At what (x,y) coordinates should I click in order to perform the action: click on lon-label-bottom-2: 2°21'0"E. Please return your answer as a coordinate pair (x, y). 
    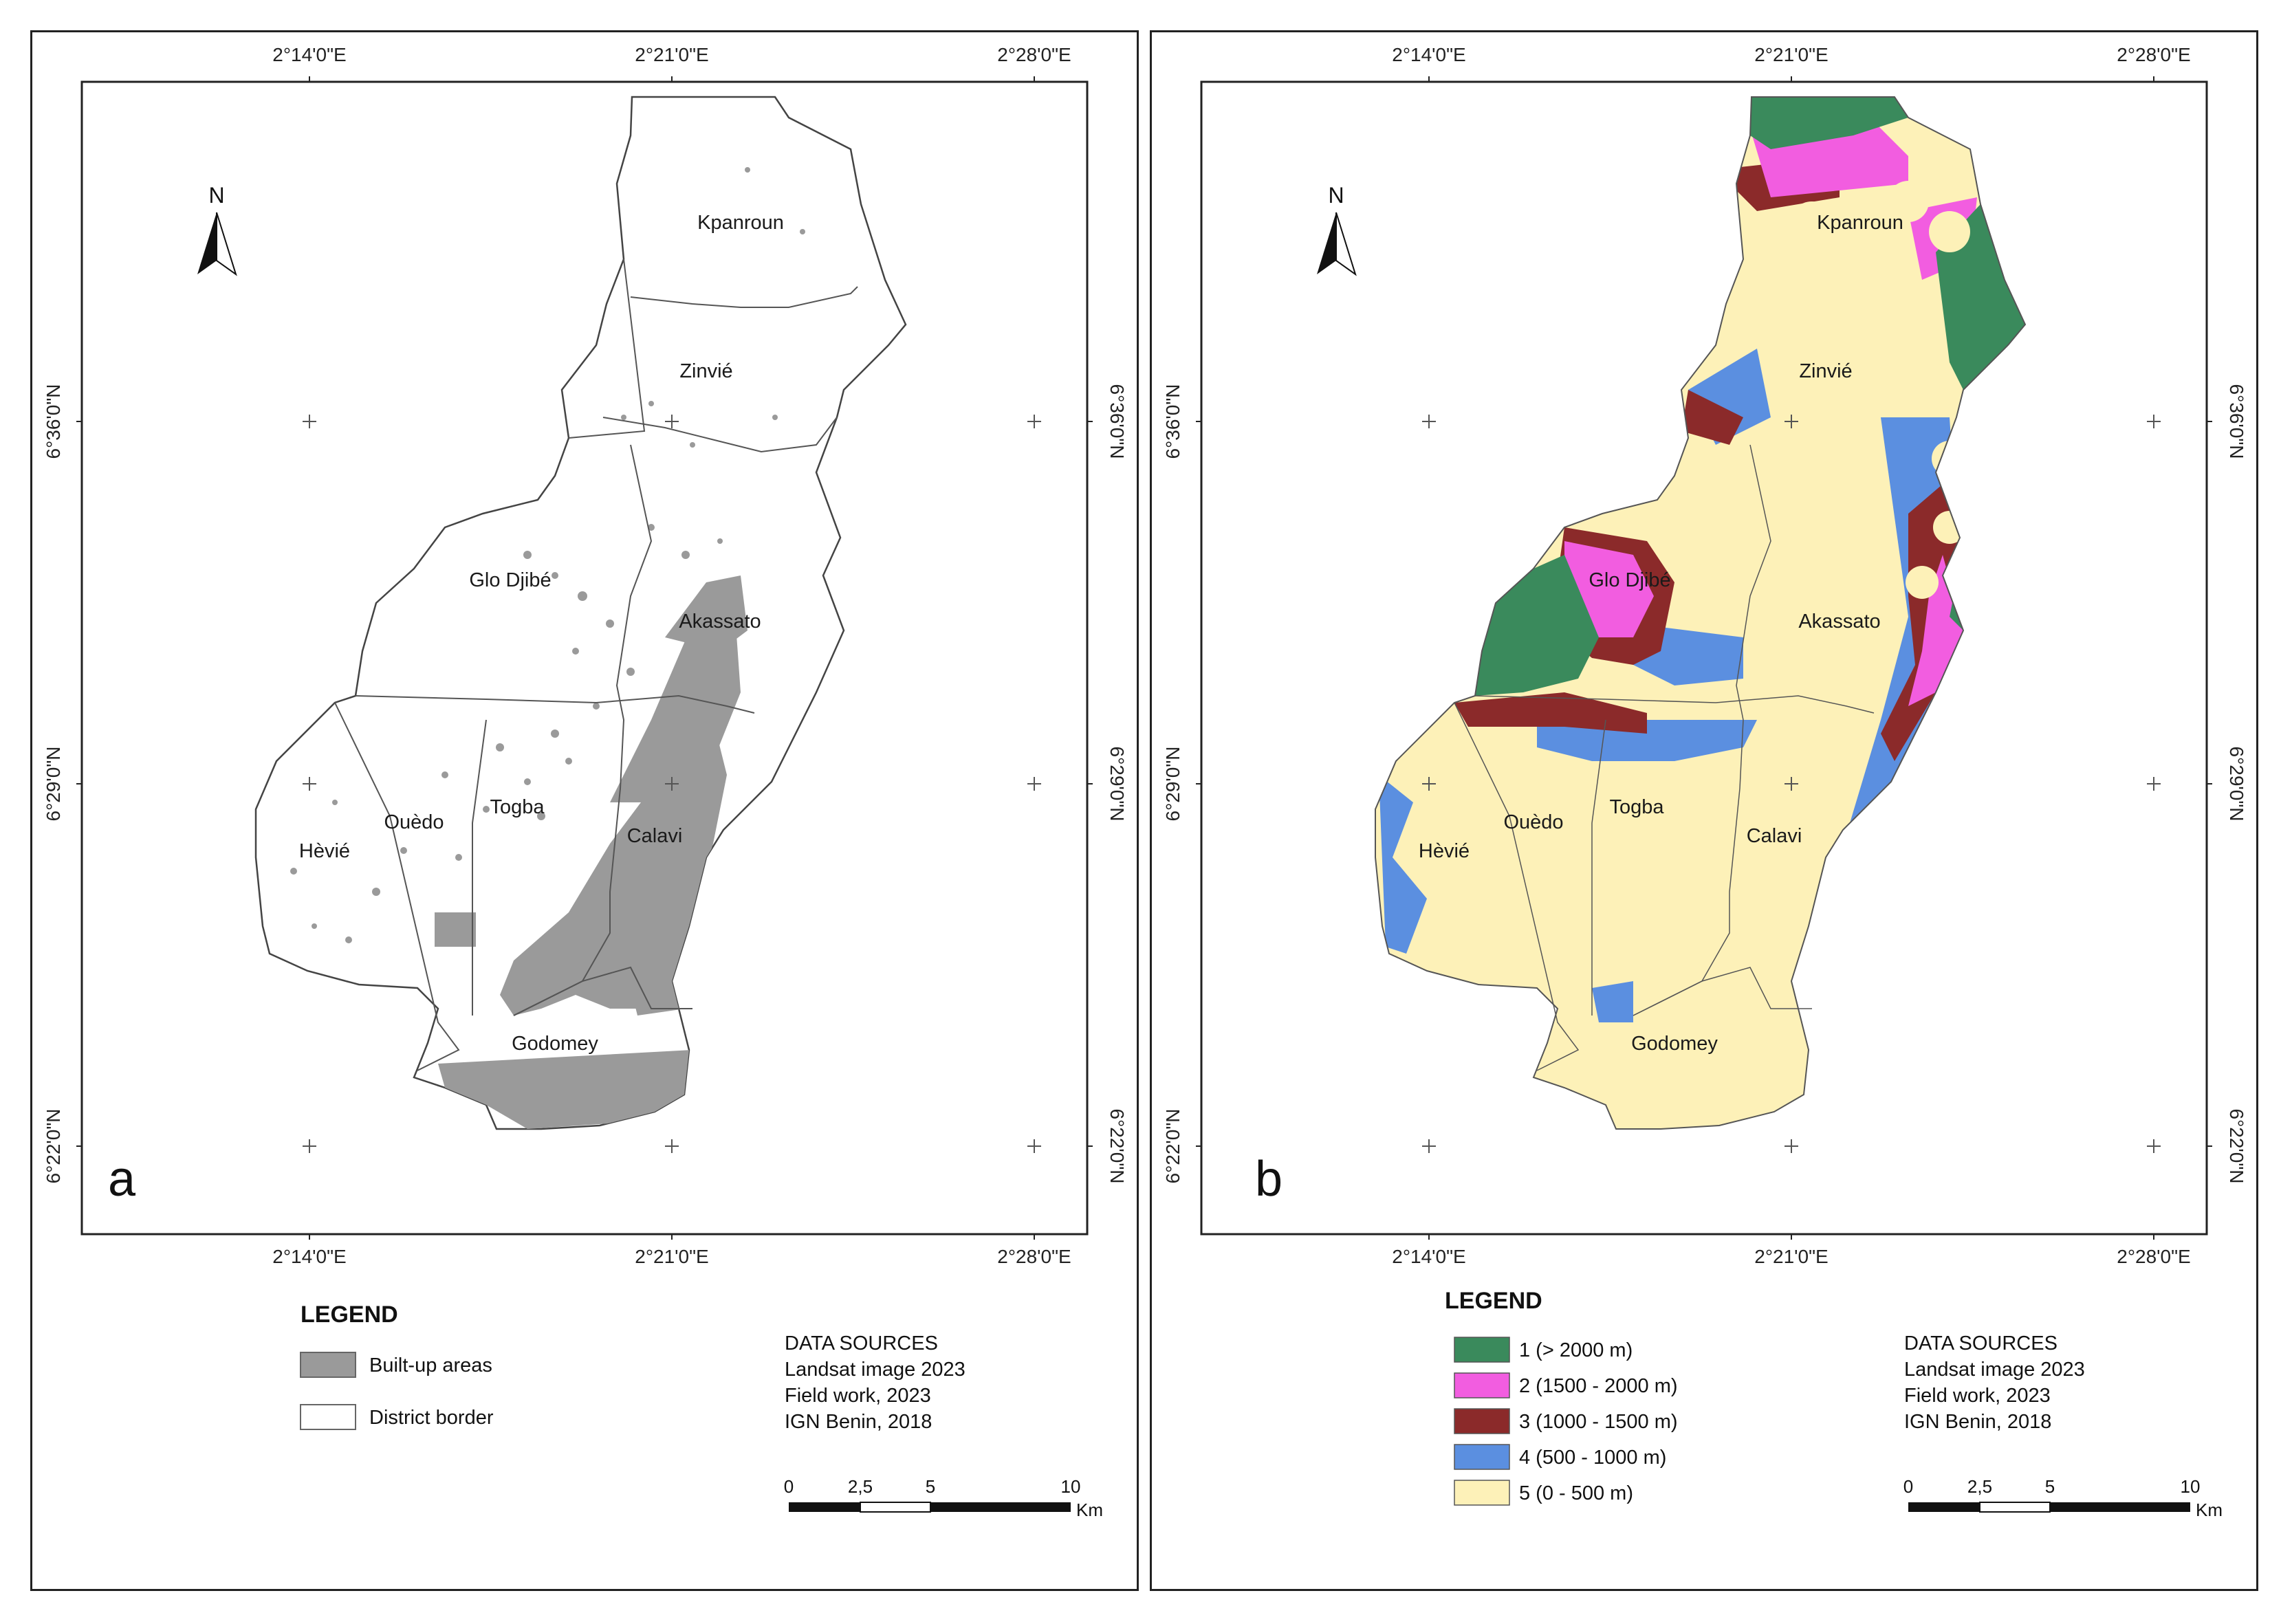
    Looking at the image, I should click on (671, 1256).